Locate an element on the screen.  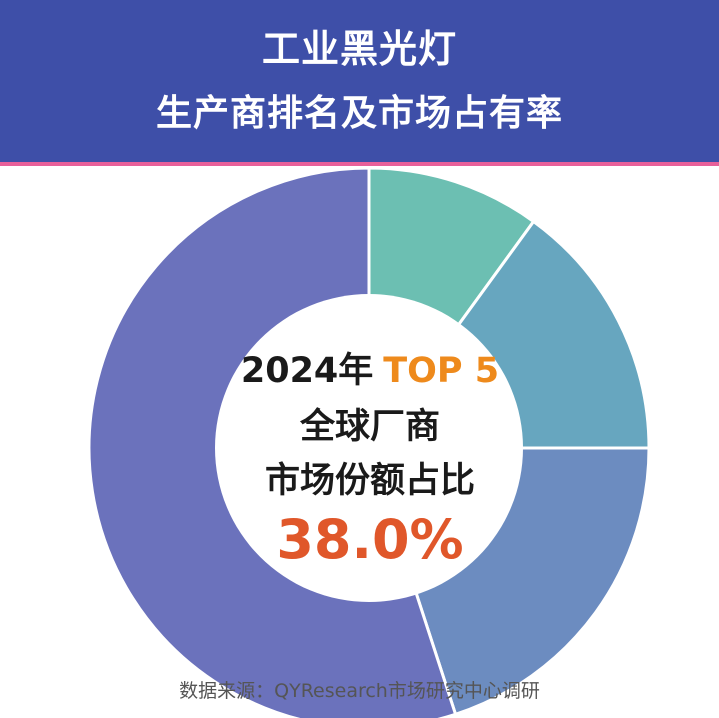
source-note: 数据来源：QYResearch市场研究中心调研 is located at coordinates (359, 691).